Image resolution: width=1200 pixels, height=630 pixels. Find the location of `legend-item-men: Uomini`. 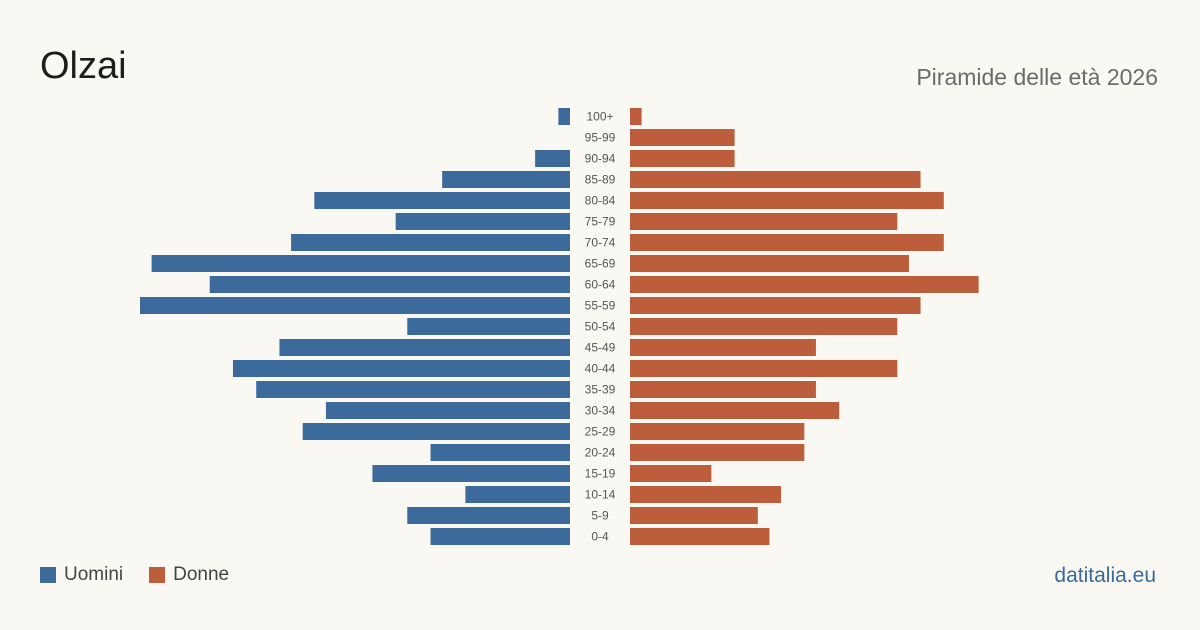

legend-item-men: Uomini is located at coordinates (81, 575).